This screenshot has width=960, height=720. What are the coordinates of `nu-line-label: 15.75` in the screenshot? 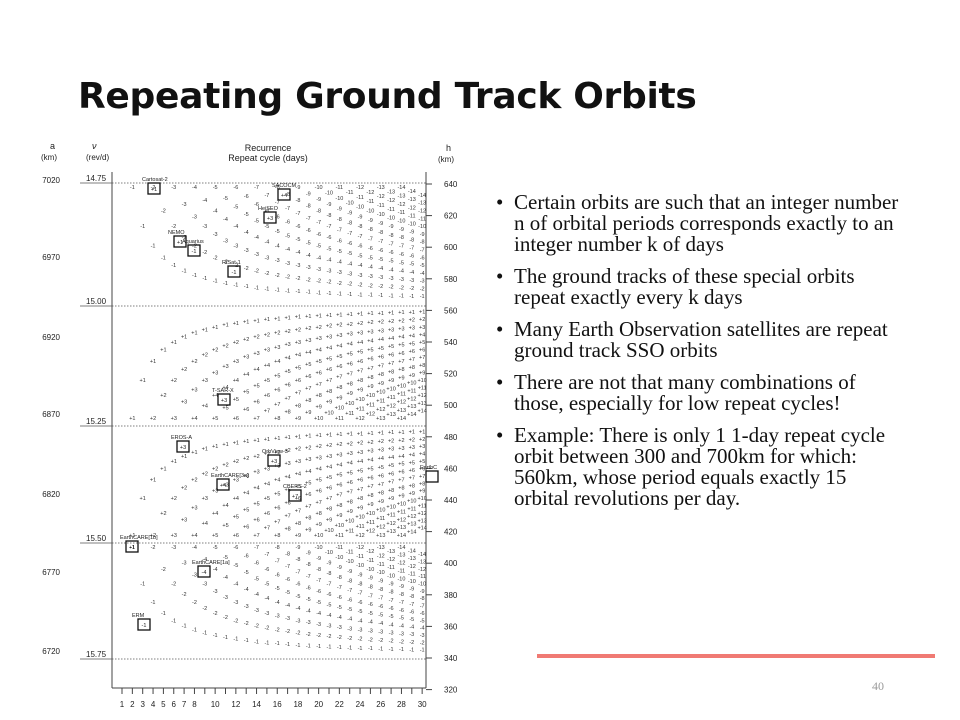 It's located at (96, 654).